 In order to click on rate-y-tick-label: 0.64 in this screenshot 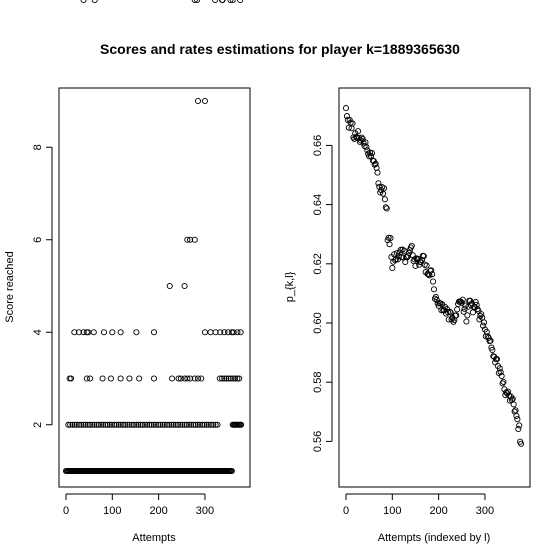, I will do `click(318, 204)`.